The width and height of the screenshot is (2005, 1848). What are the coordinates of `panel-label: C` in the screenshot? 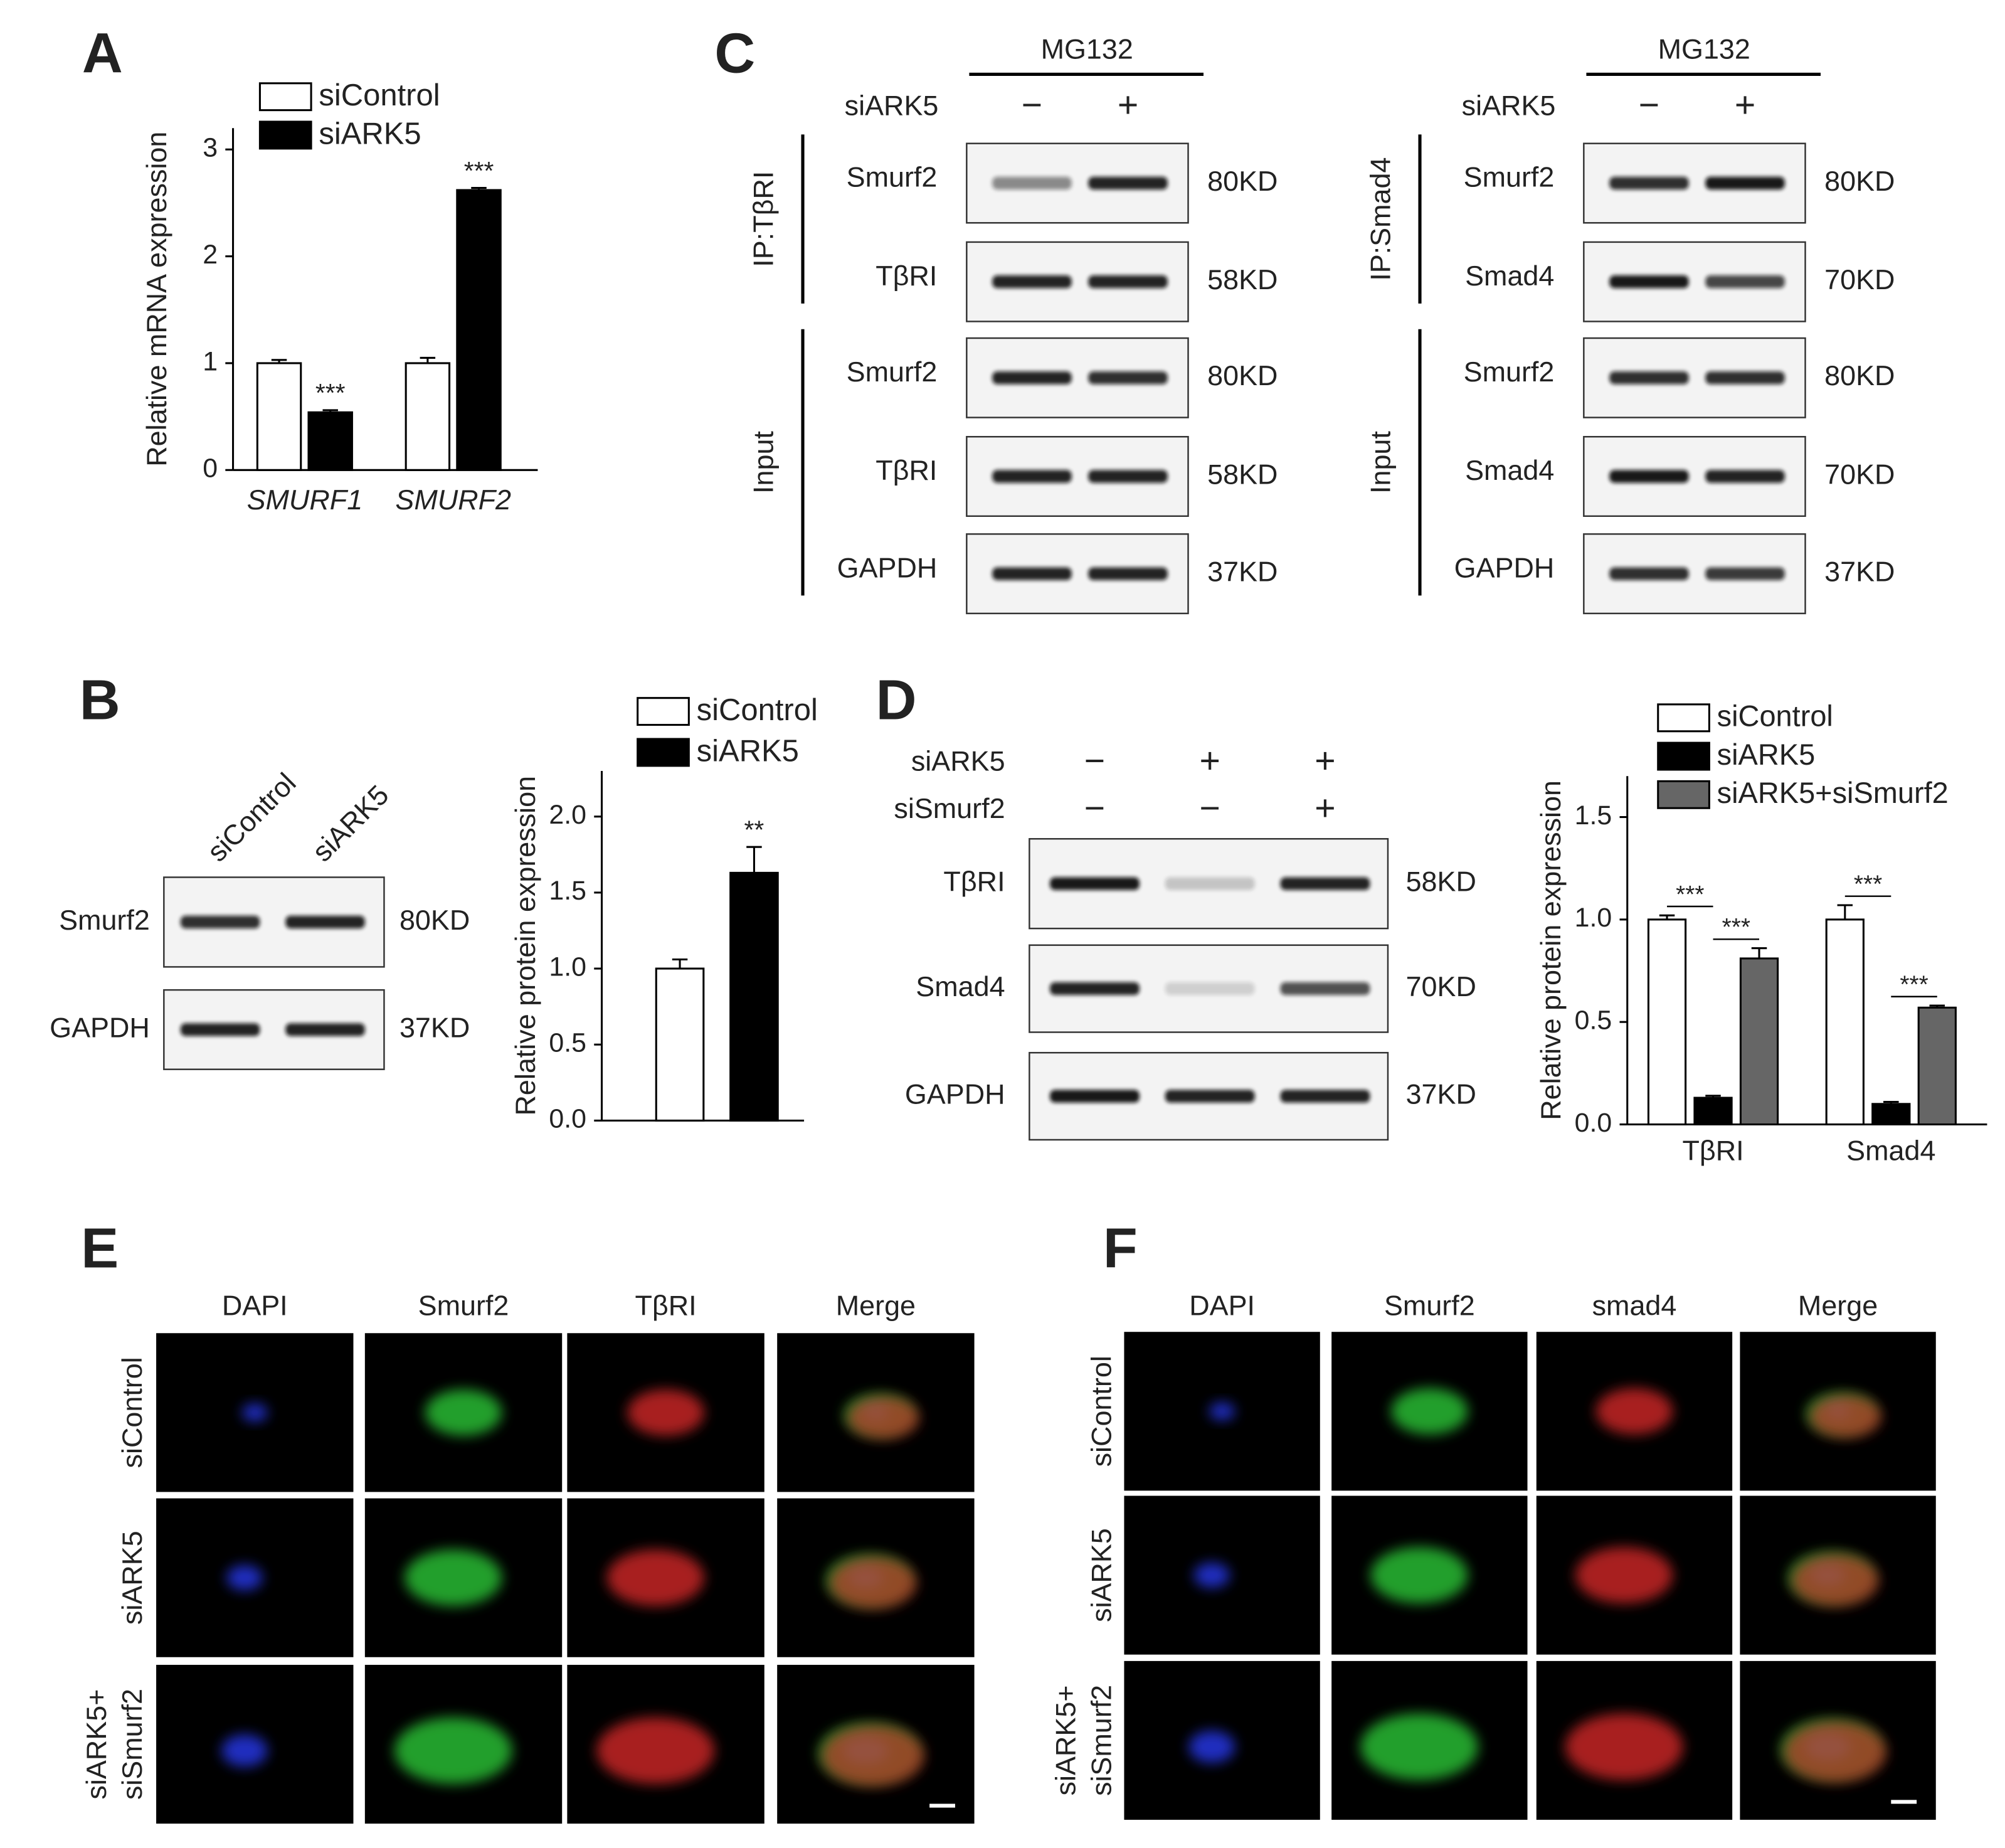 It's located at (734, 54).